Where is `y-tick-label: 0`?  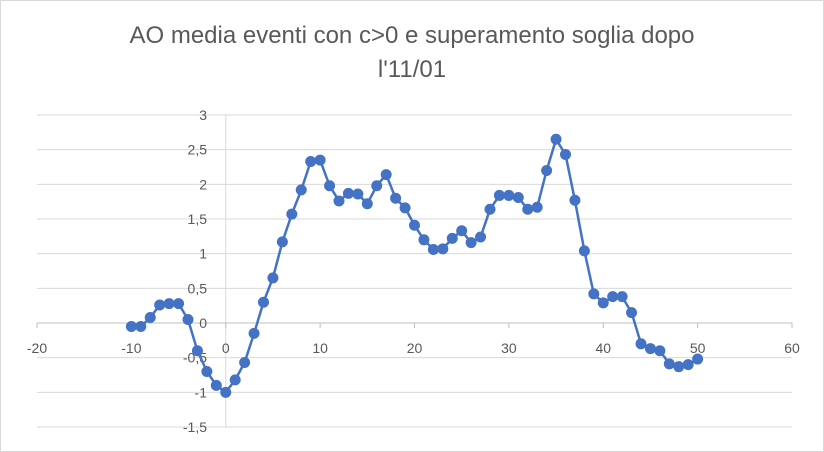 y-tick-label: 0 is located at coordinates (203, 323).